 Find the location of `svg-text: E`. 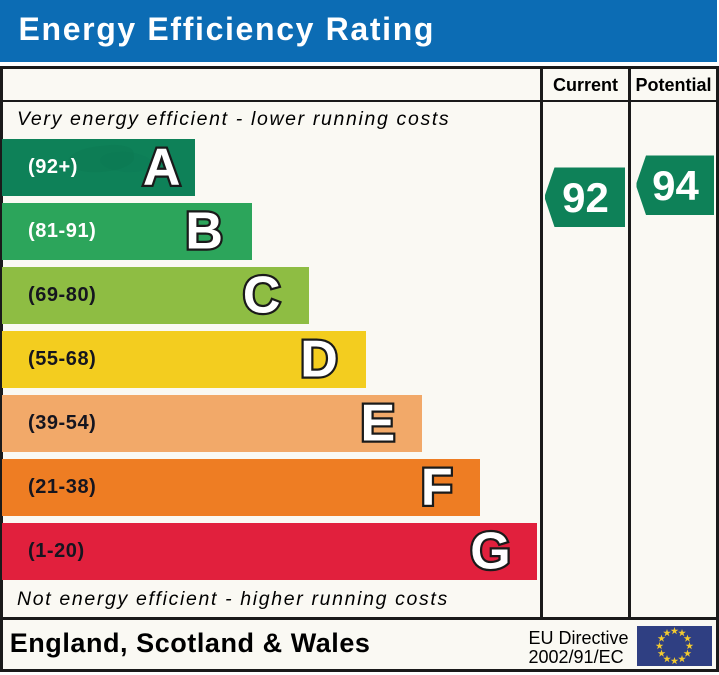

svg-text: E is located at coordinates (378, 424).